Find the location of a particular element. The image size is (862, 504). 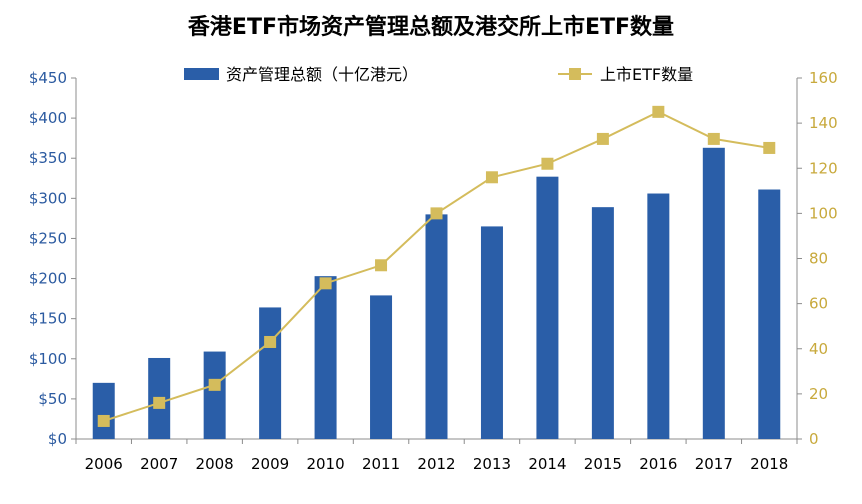

y-right-tick-label: 40 is located at coordinates (818, 349).